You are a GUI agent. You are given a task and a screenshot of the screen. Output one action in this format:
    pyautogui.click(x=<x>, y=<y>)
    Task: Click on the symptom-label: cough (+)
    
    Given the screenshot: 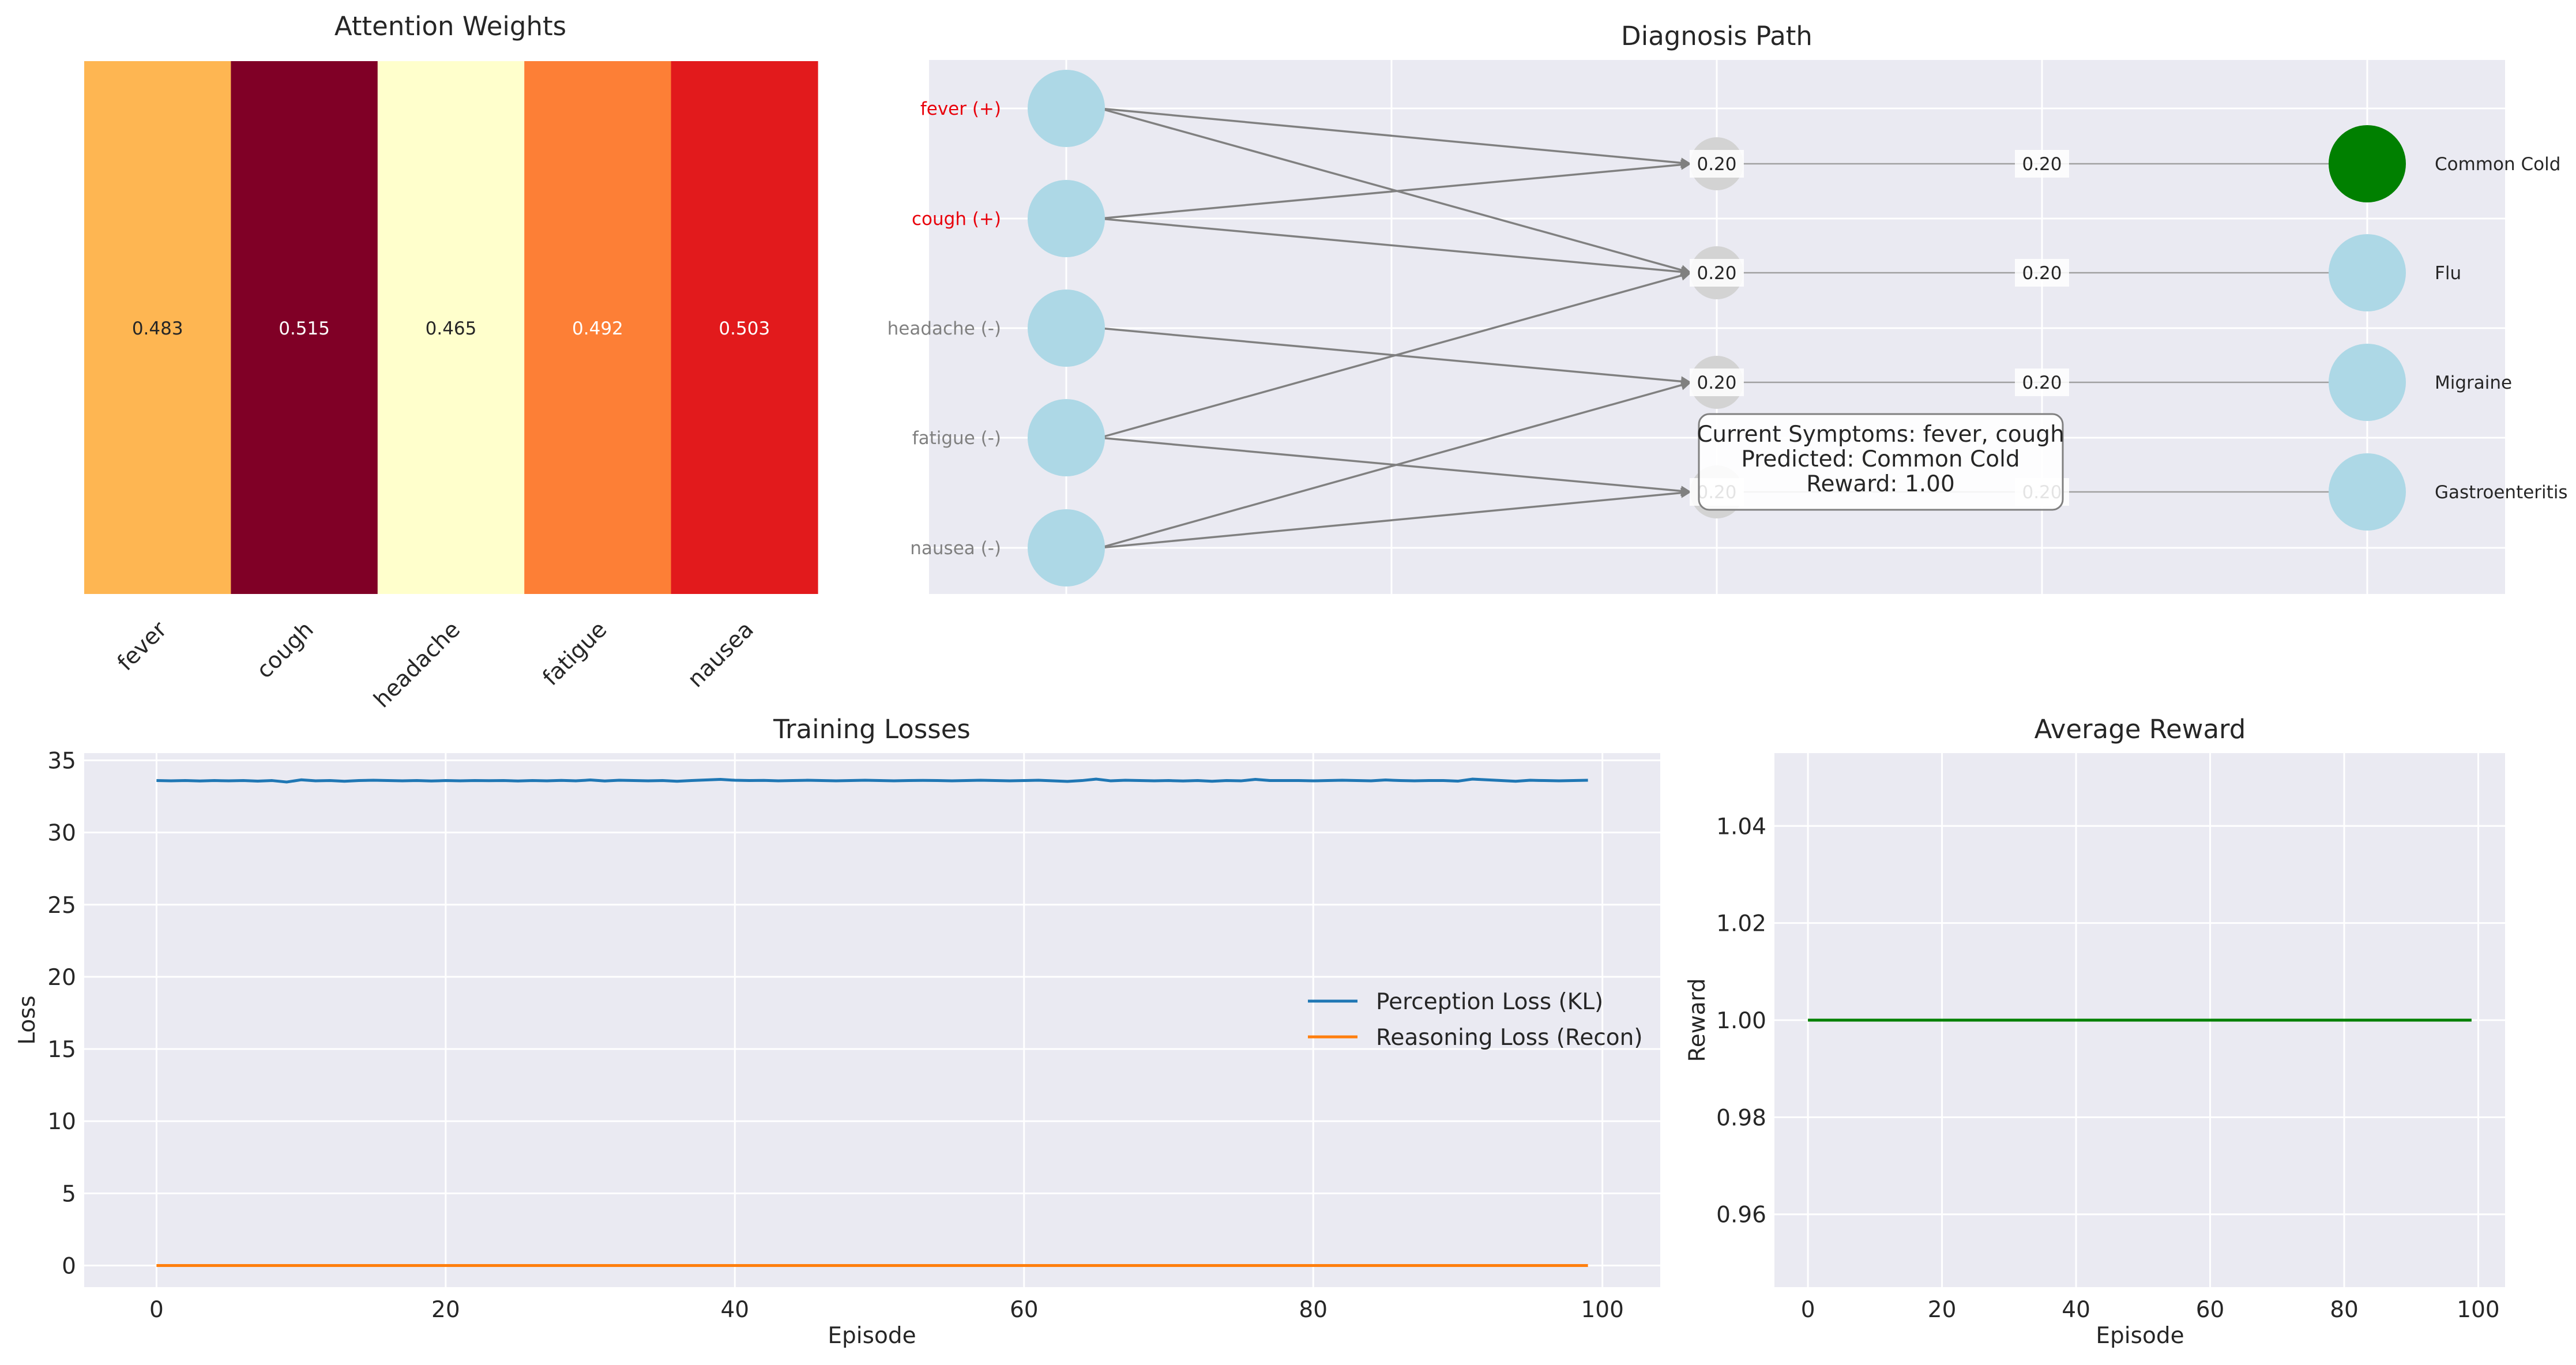 What is the action you would take?
    pyautogui.click(x=956, y=220)
    